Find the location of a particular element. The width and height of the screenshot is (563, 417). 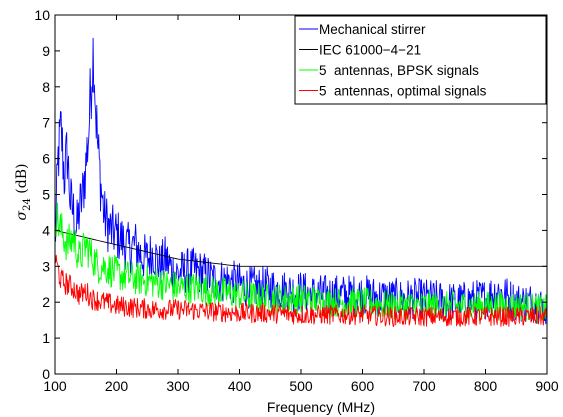

y-tick-label: 0 is located at coordinates (46, 374).